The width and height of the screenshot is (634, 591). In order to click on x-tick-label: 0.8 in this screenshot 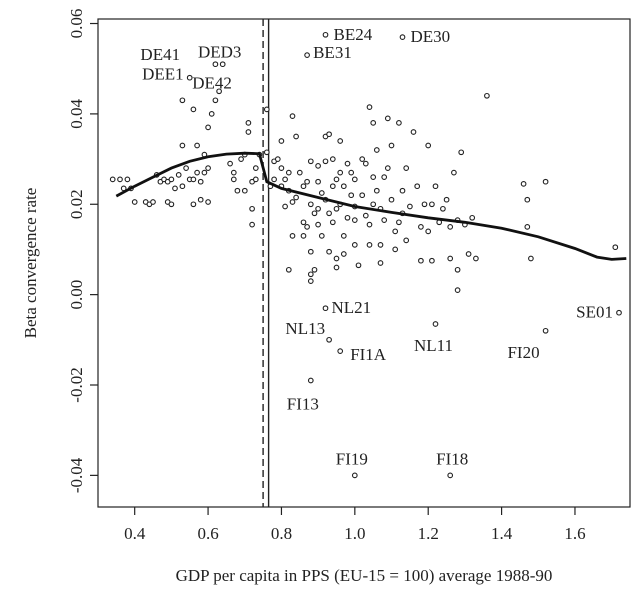, I will do `click(281, 533)`.